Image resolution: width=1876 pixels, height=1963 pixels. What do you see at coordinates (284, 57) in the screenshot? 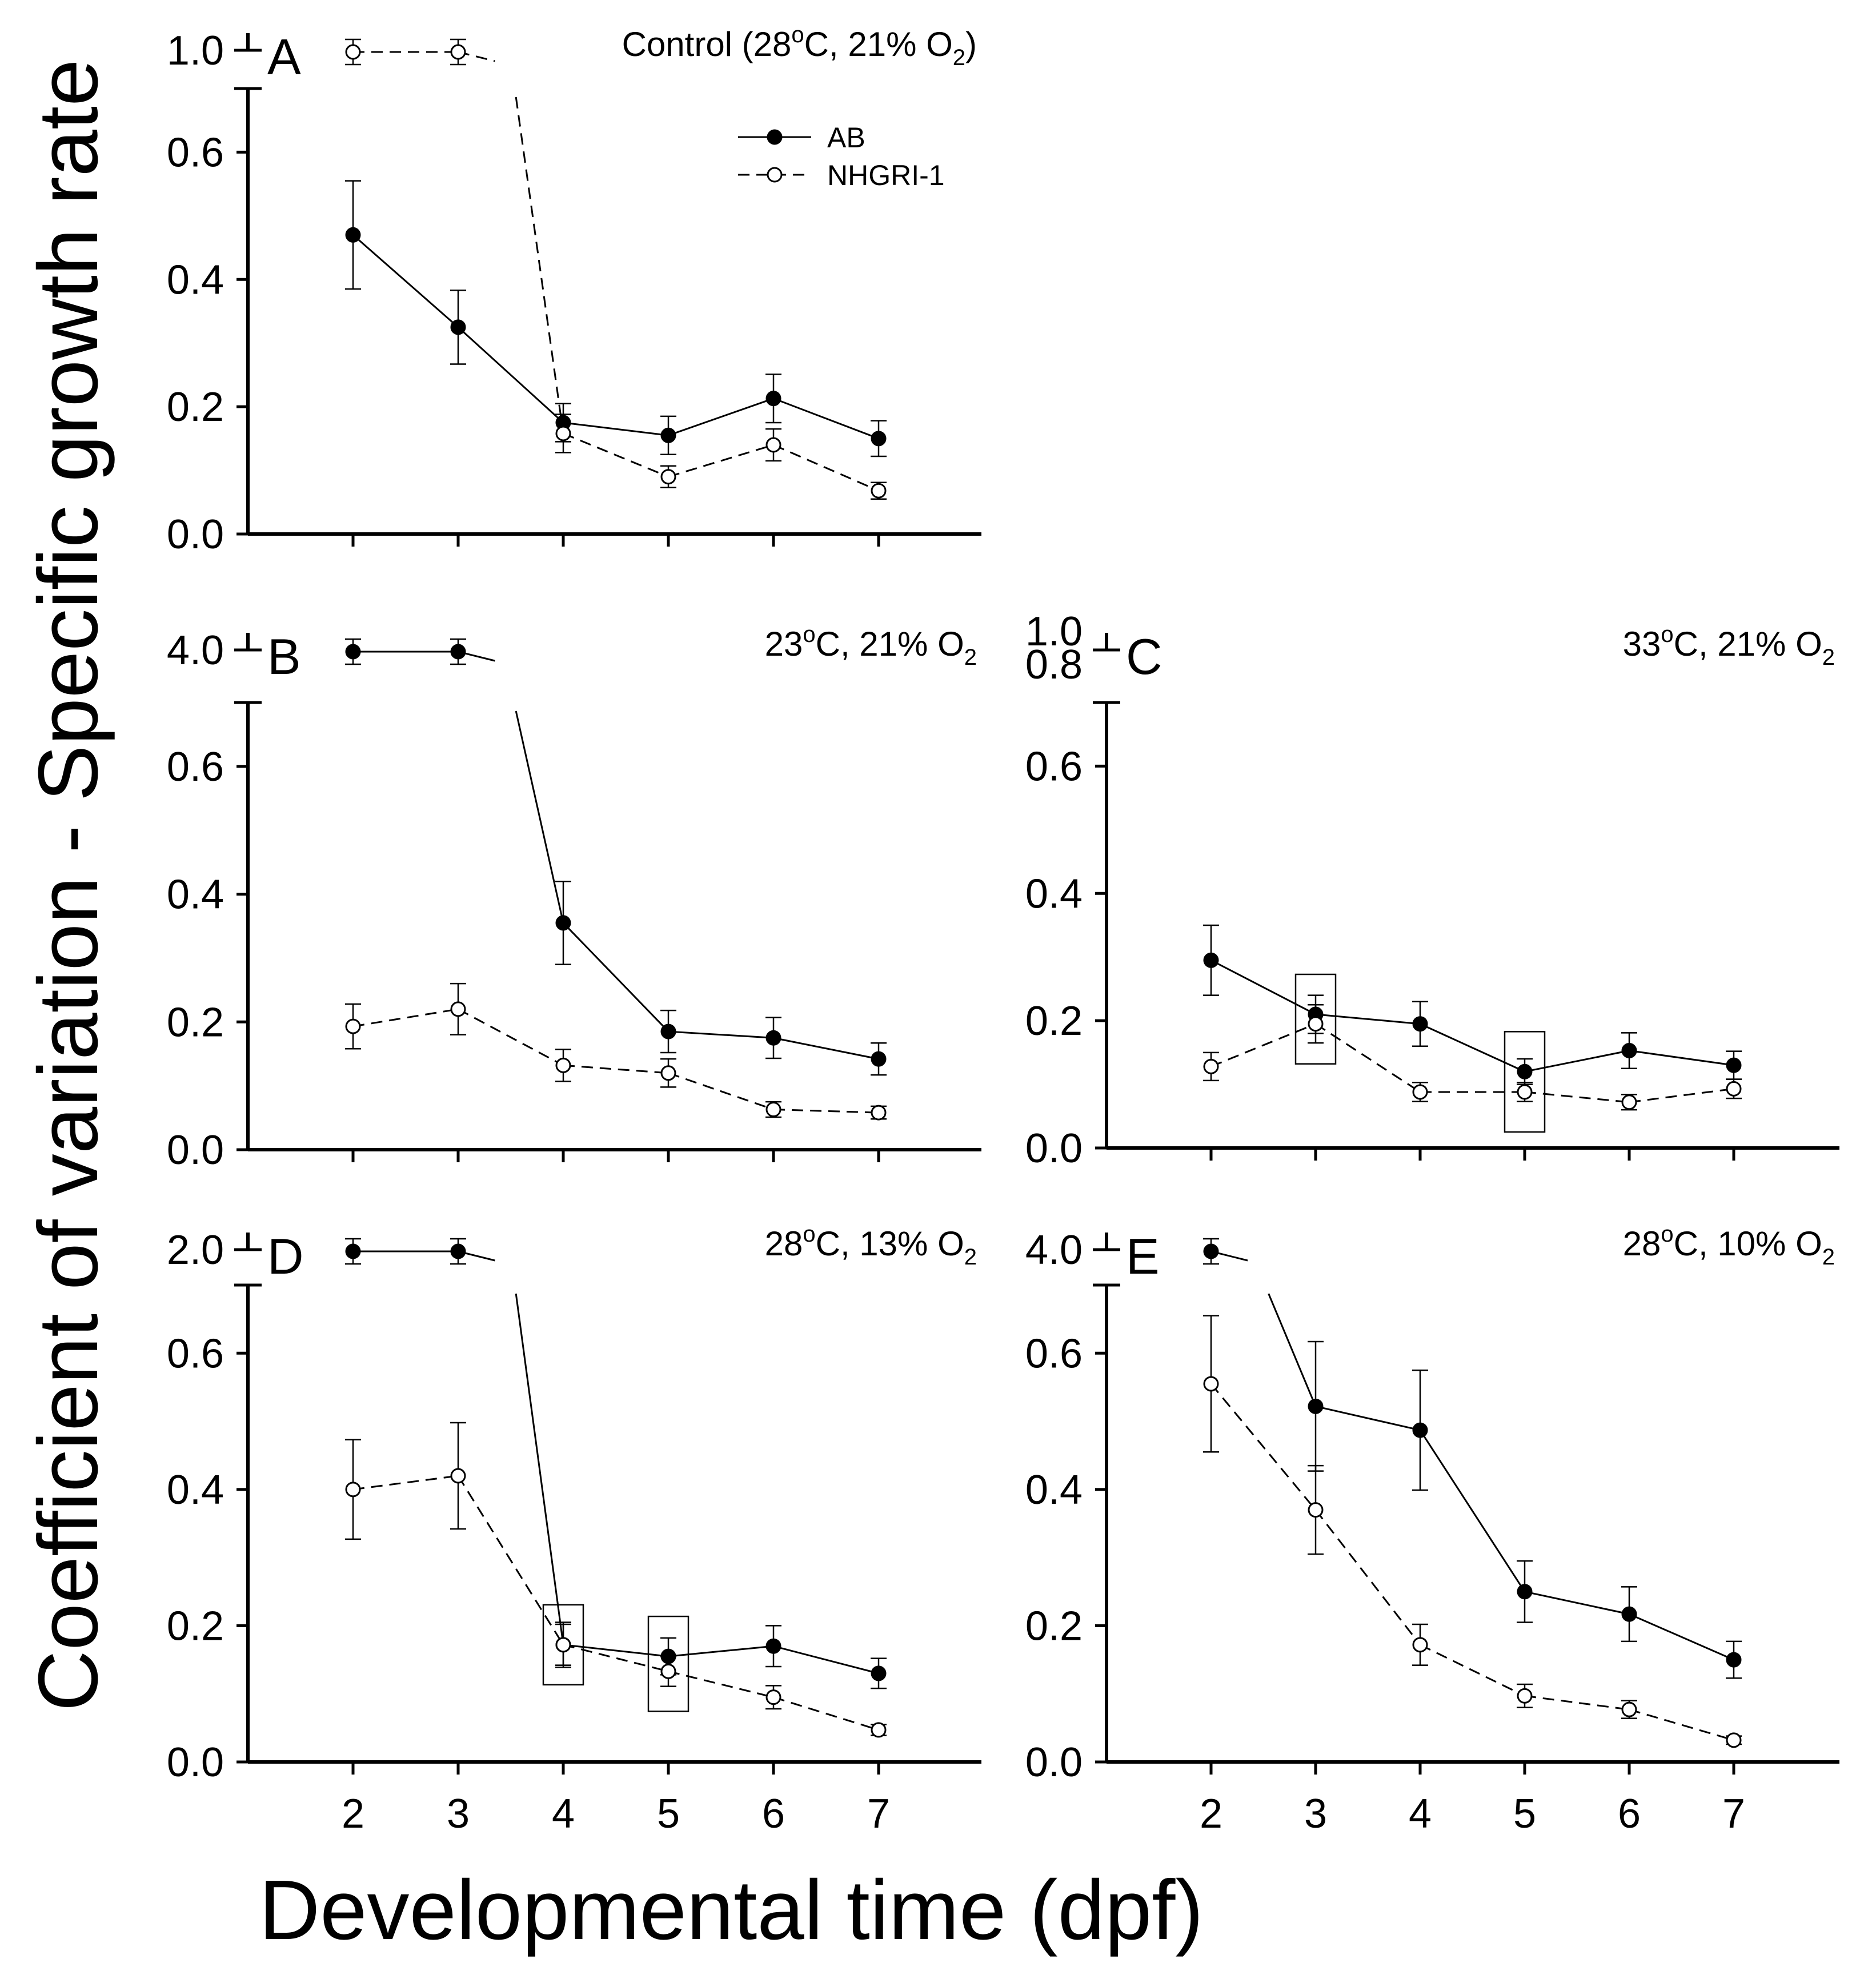
I see `panel-letter: A` at bounding box center [284, 57].